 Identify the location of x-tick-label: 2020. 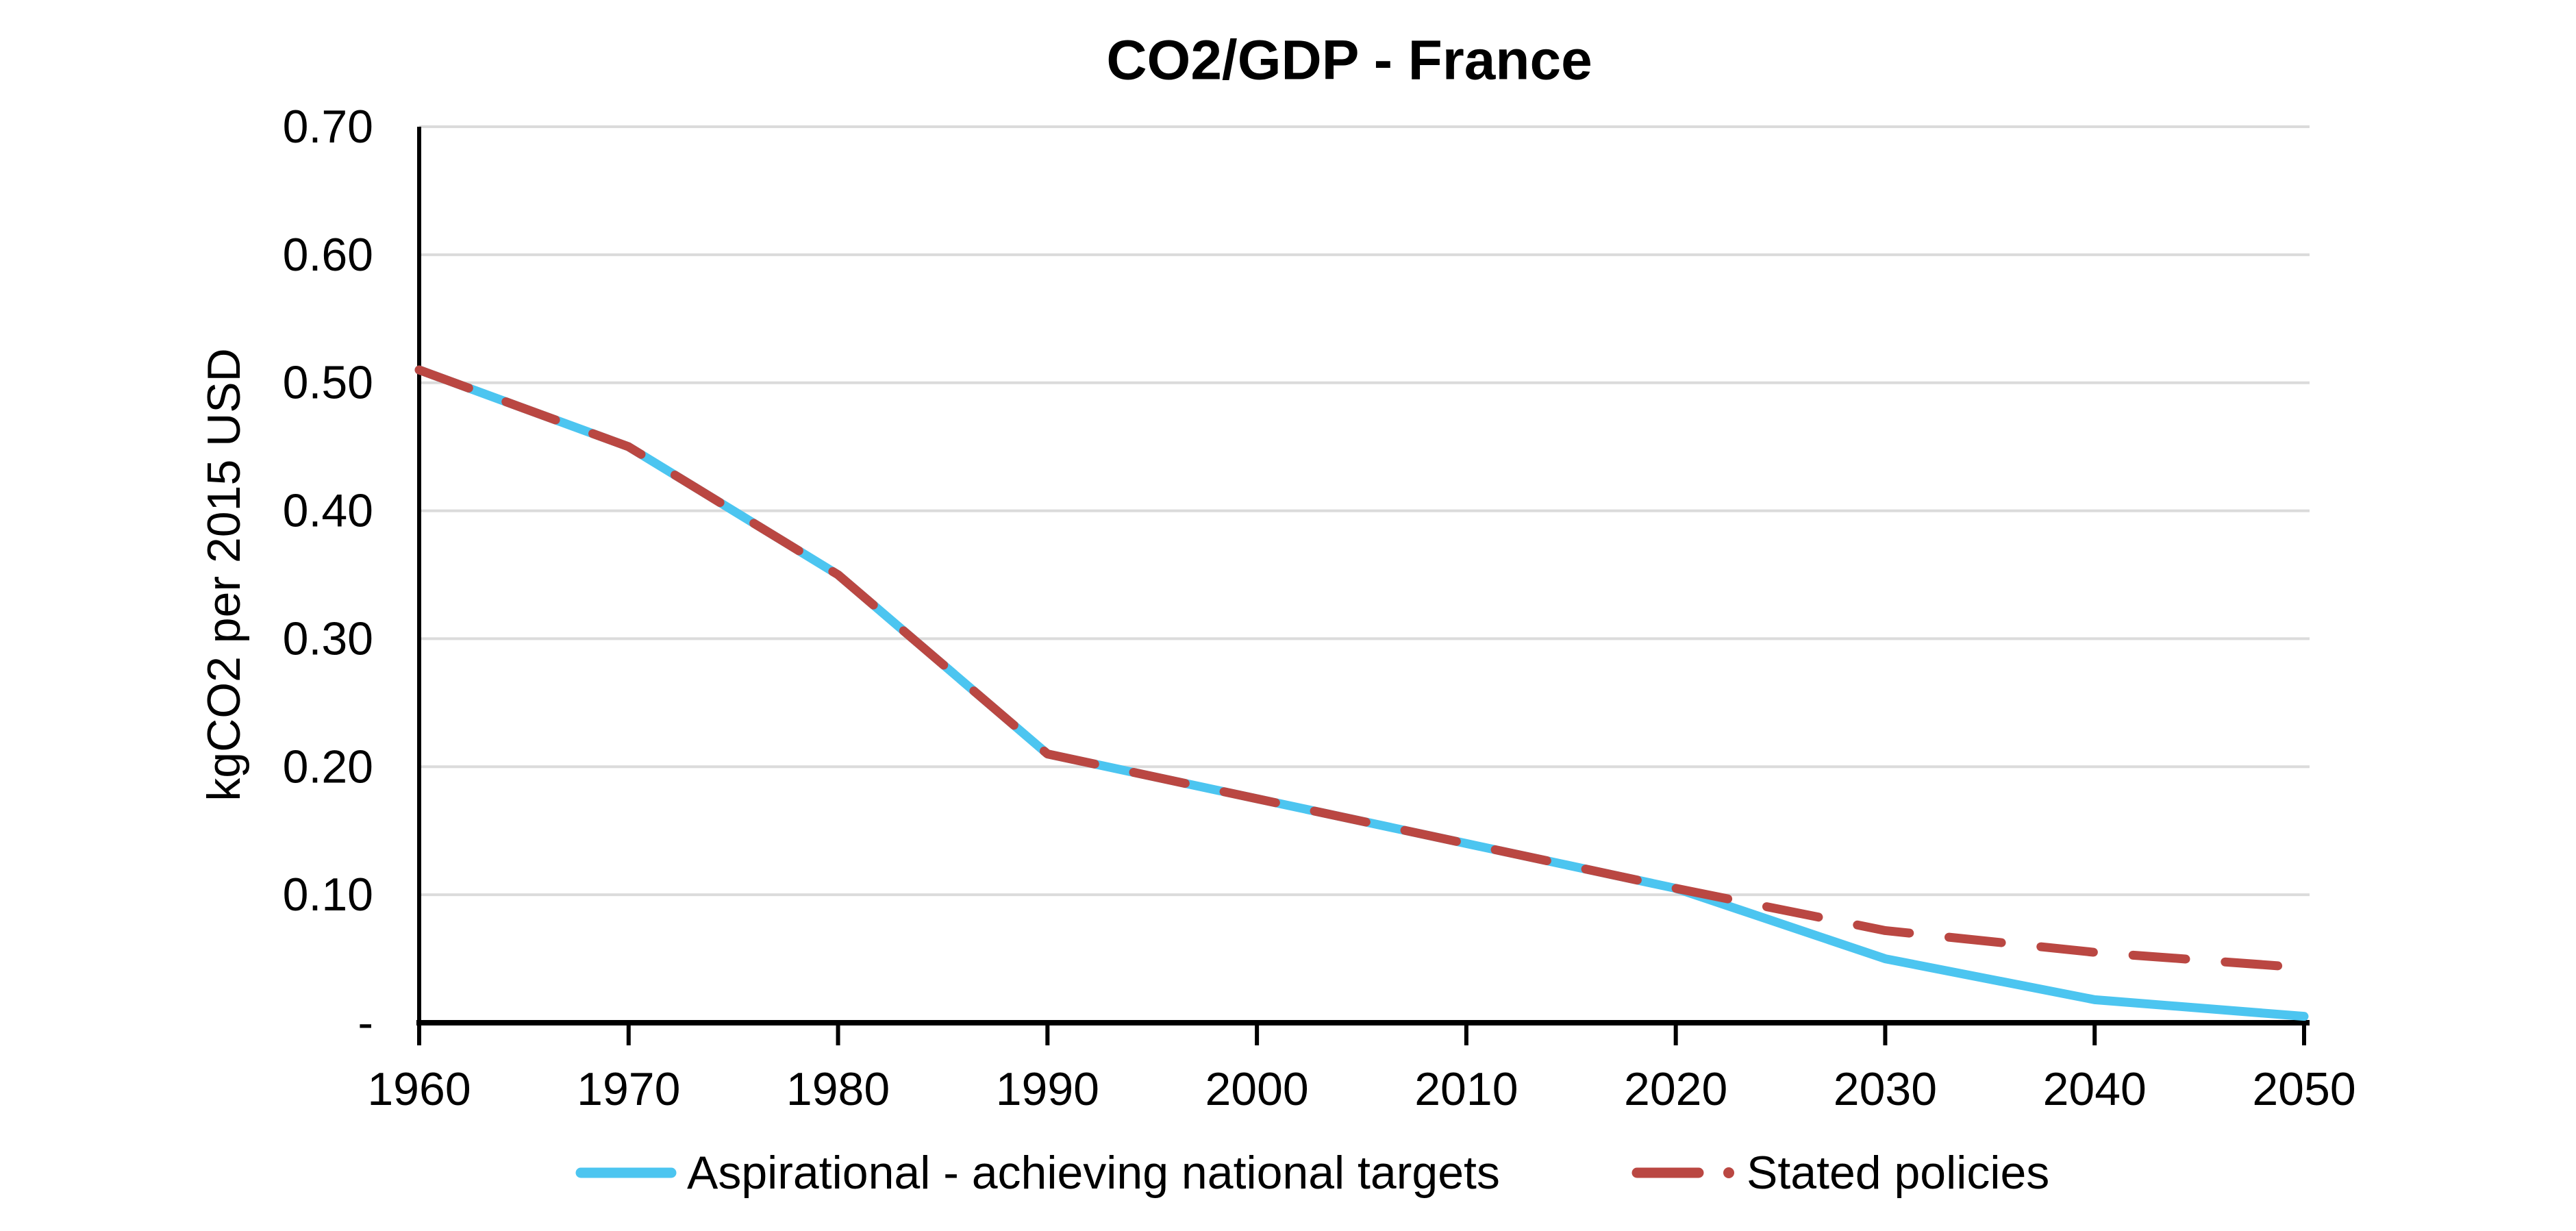
(1675, 1089).